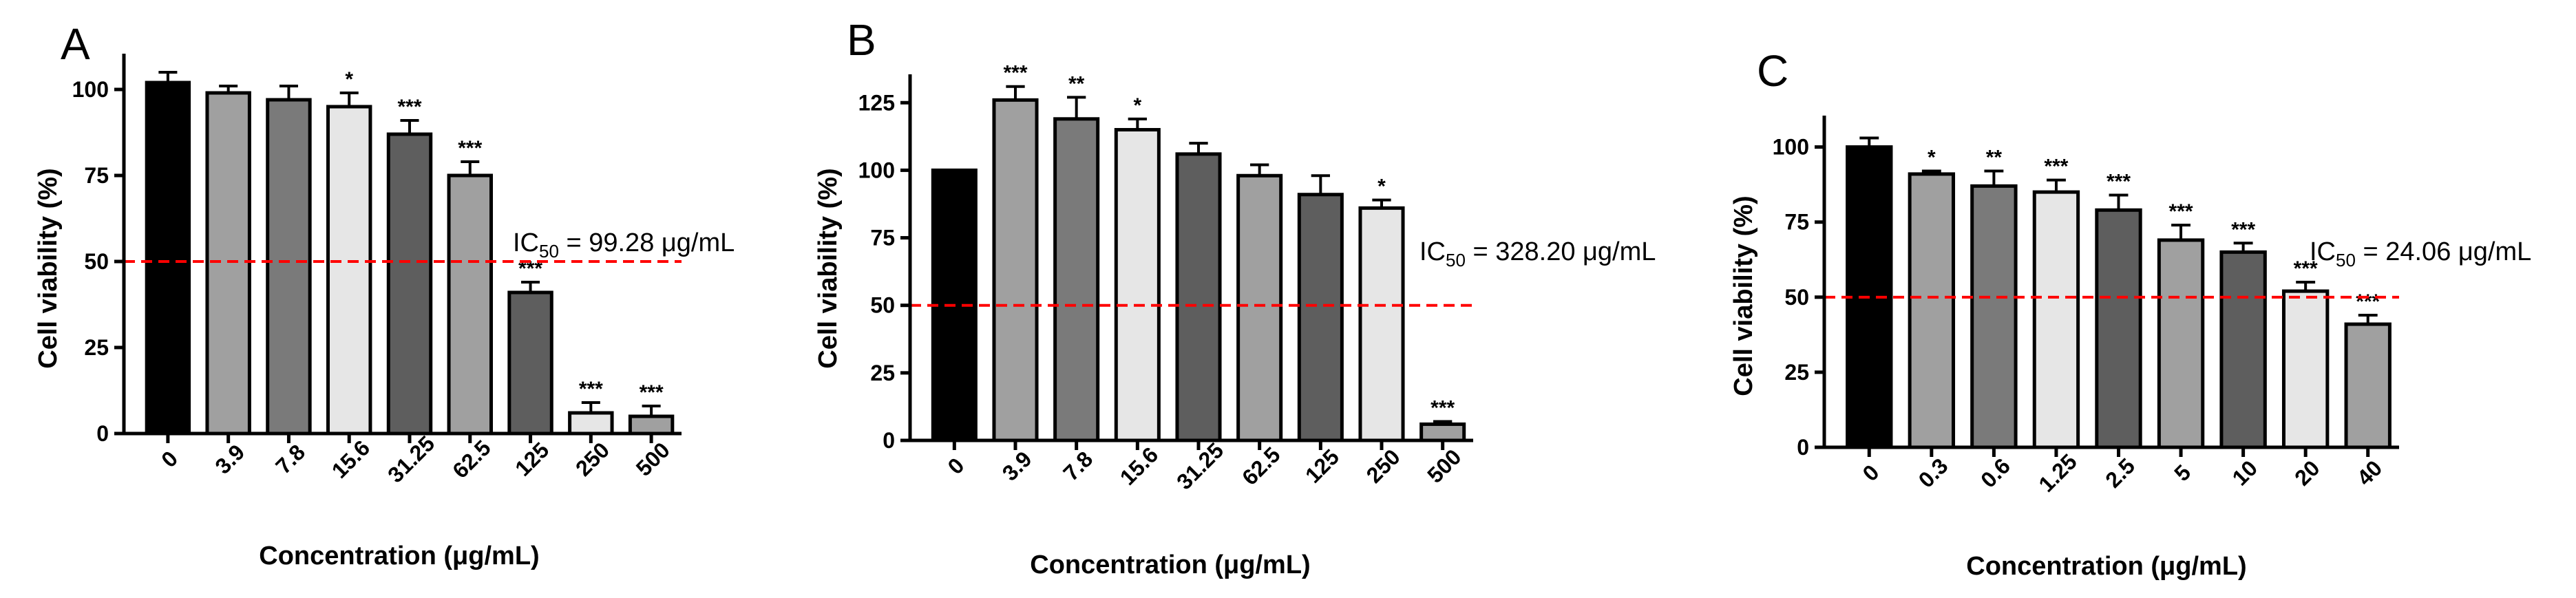  I want to click on x-tick-label: 0.6, so click(1996, 473).